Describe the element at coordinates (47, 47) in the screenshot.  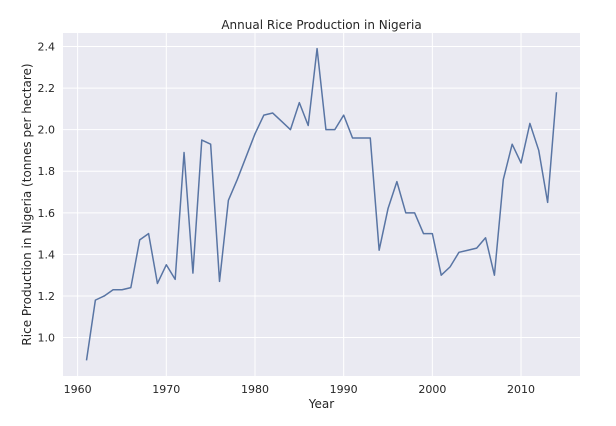
I see `y-tick-label: 2.4` at that location.